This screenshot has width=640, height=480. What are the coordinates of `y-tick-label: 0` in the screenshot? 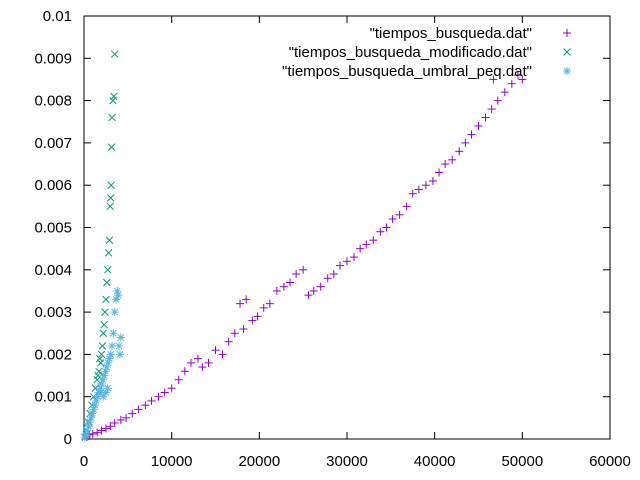 It's located at (68, 439).